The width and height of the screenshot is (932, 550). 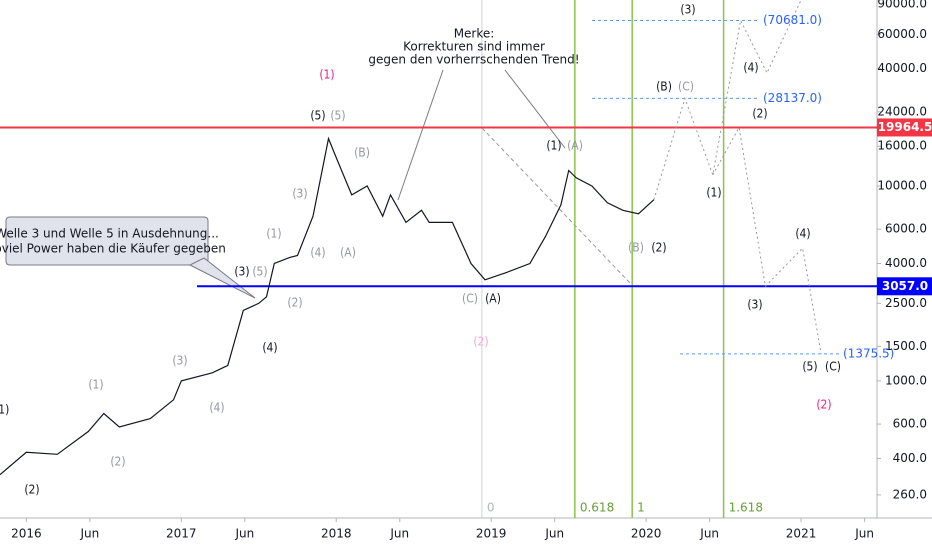 What do you see at coordinates (906, 346) in the screenshot?
I see `y-tick-label: 1500.0` at bounding box center [906, 346].